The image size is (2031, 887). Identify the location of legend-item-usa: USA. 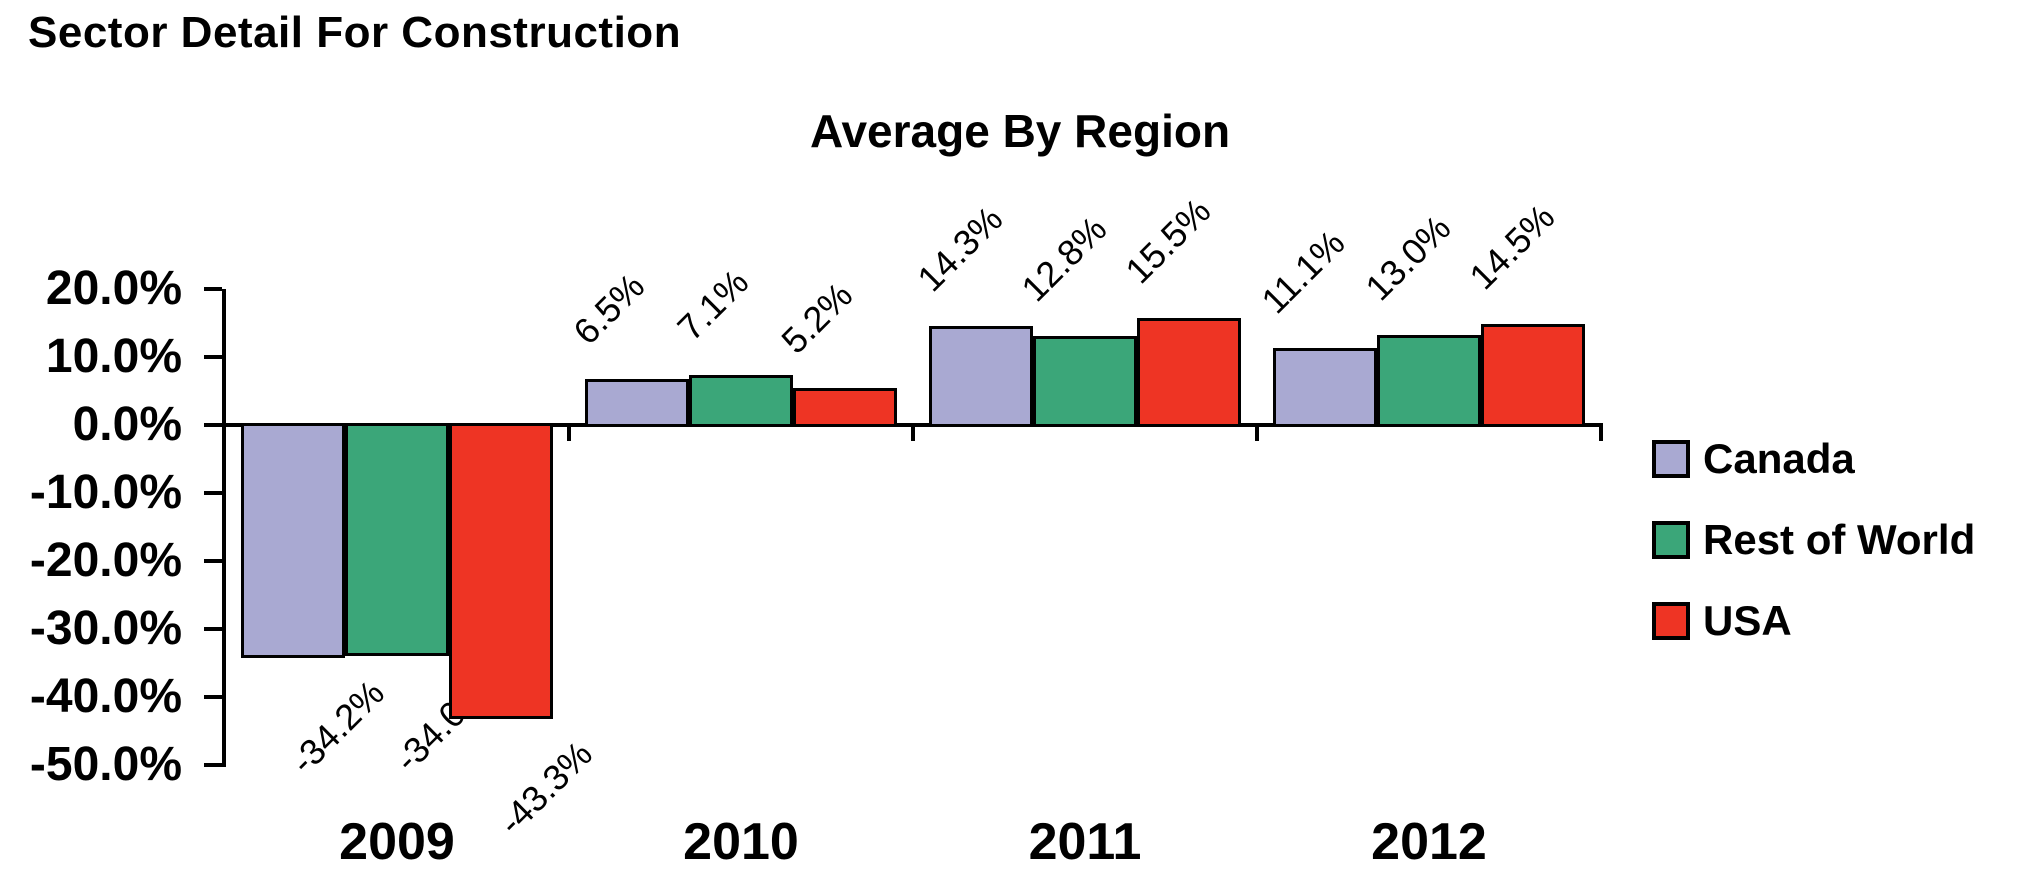
(1813, 621).